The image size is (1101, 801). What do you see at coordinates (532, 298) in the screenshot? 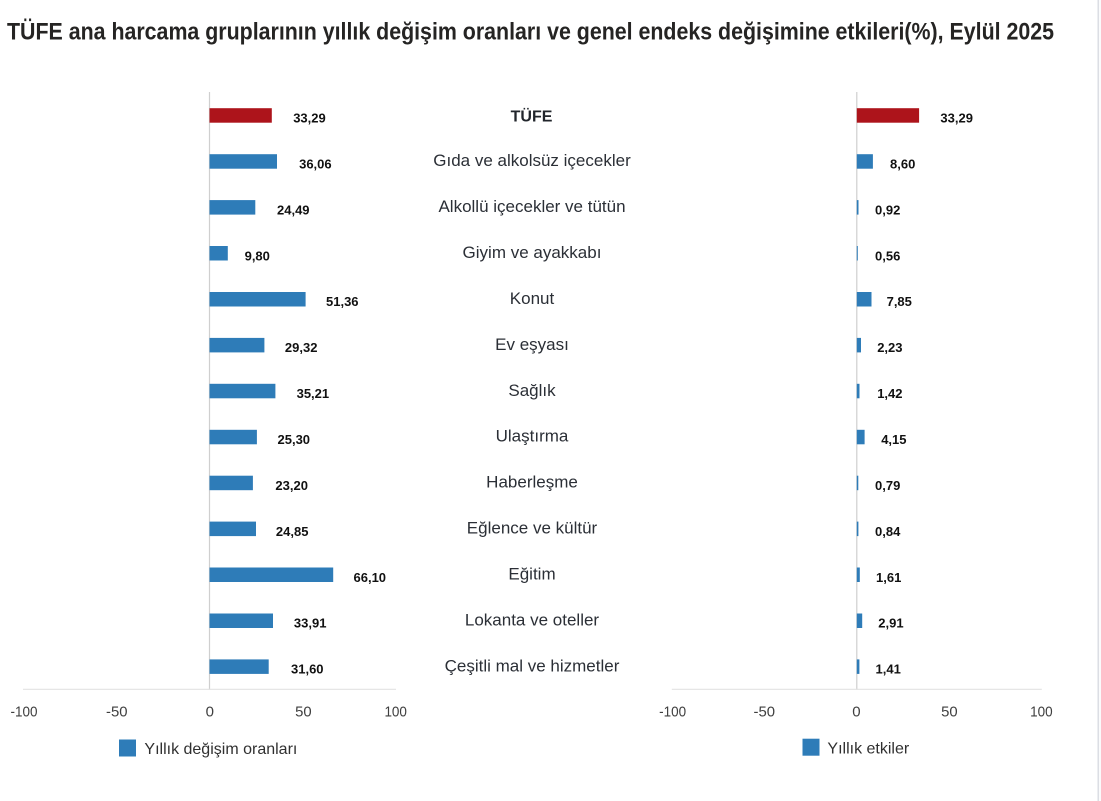
I see `svg-text: Konut` at bounding box center [532, 298].